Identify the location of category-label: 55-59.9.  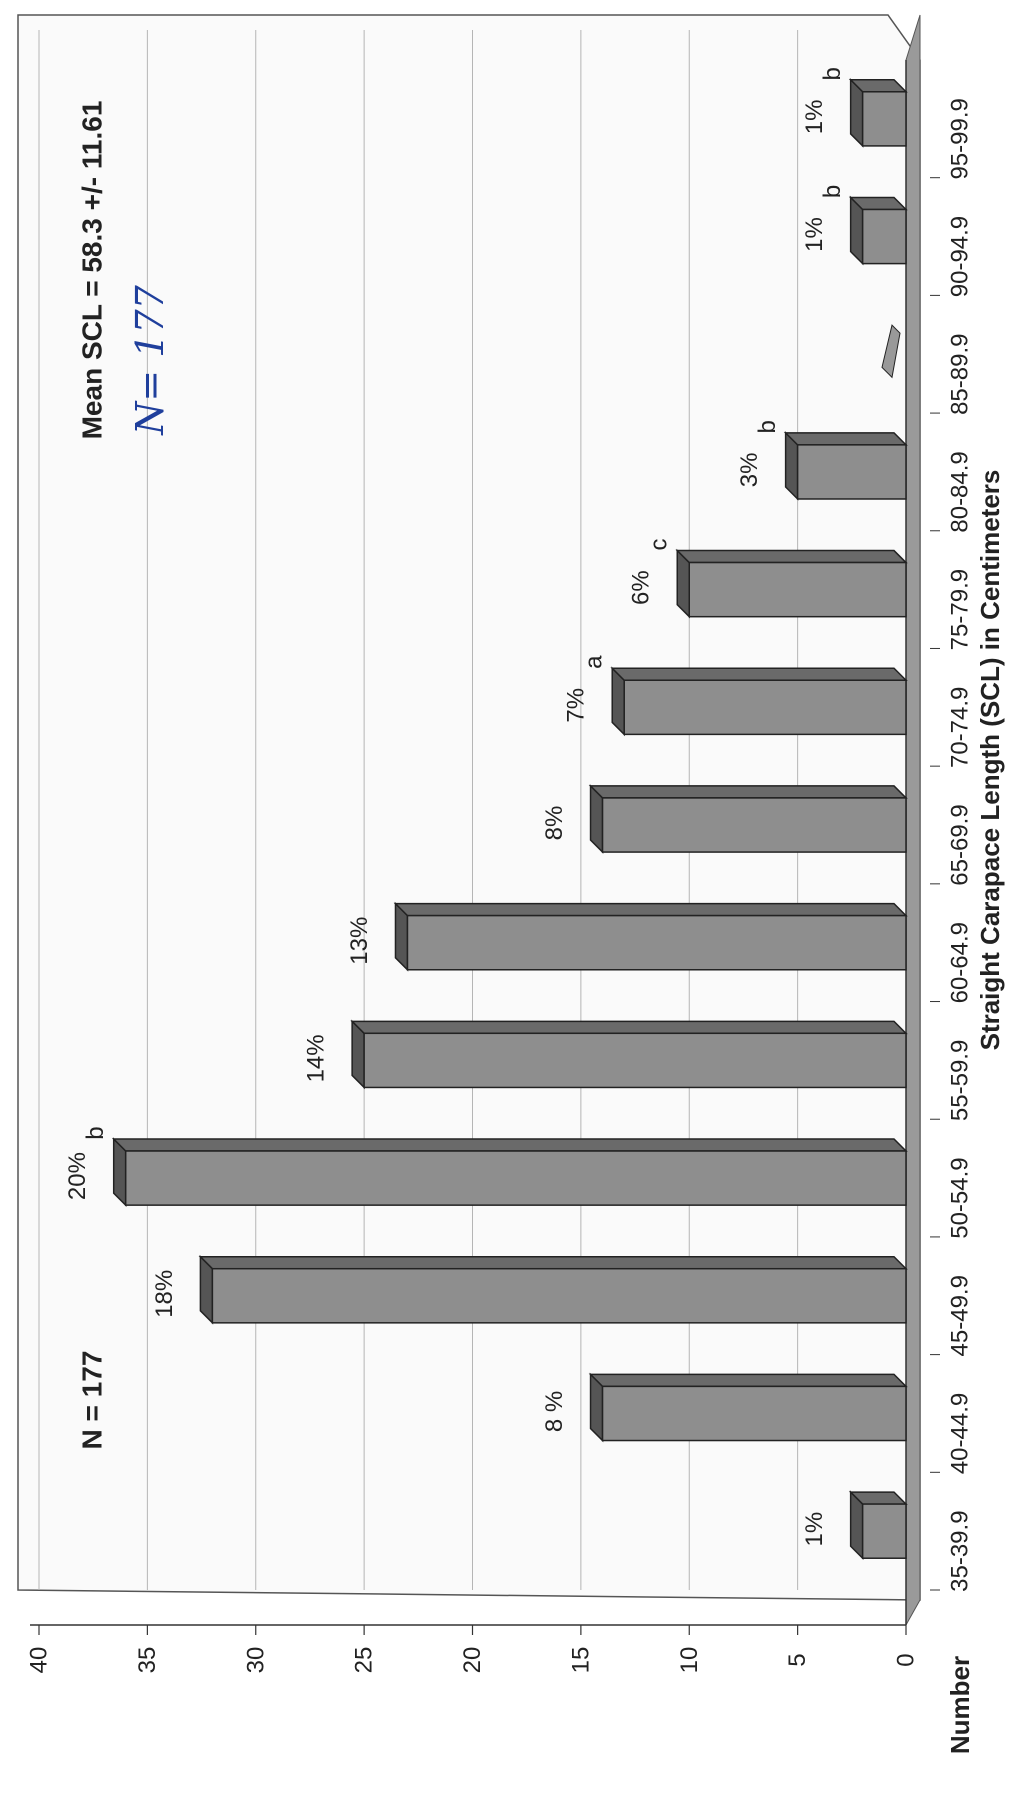
(960, 1080).